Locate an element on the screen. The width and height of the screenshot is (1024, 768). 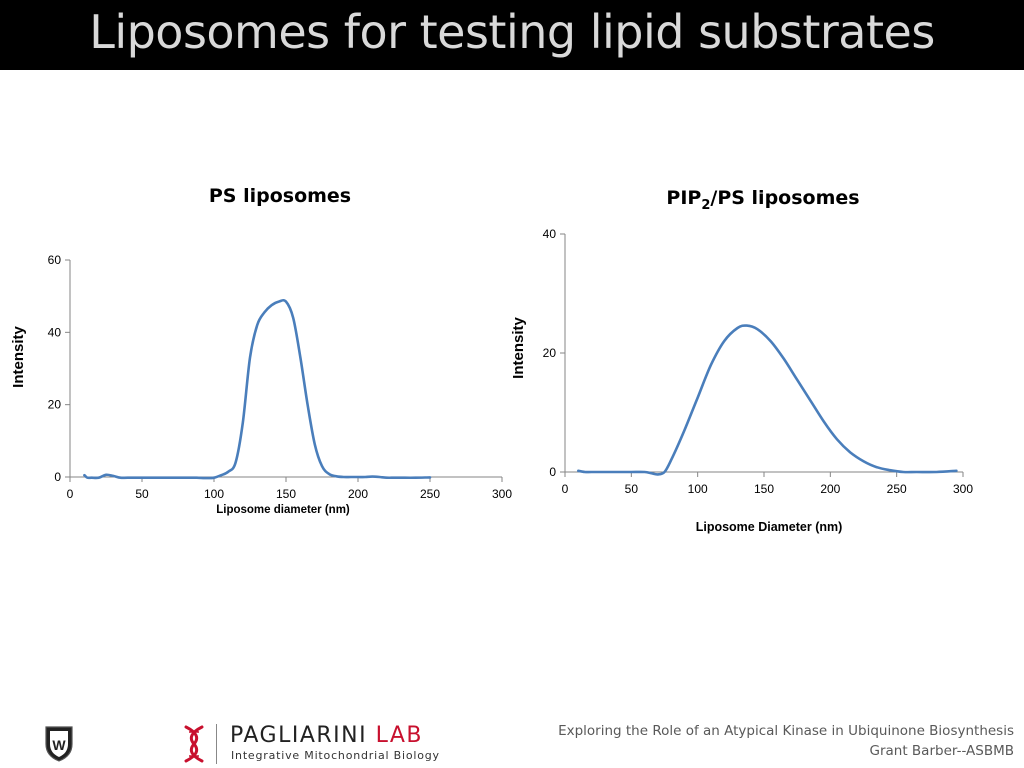
right-chart-x-tick-label: 50 is located at coordinates (632, 489).